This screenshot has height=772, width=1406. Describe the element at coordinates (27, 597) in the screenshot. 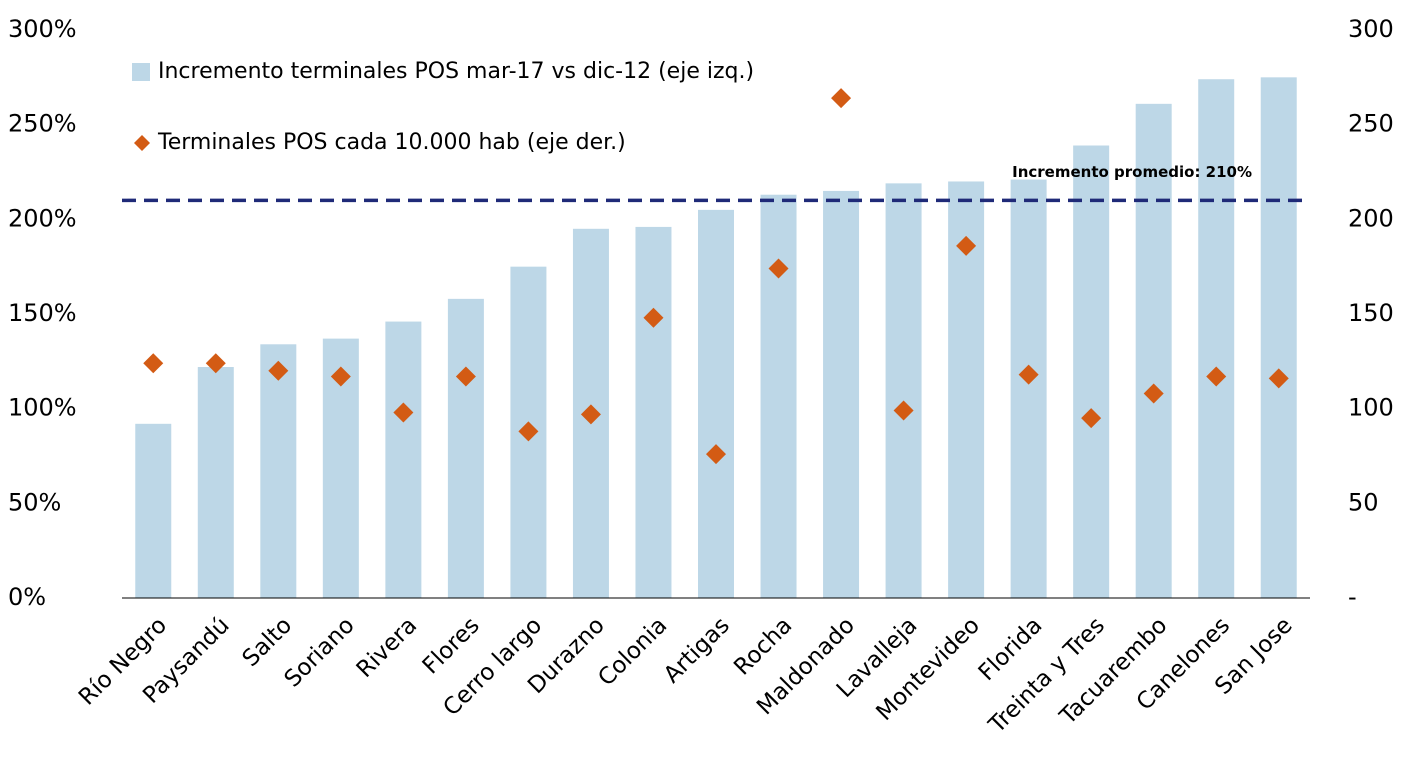

I see `y-tick-label: 0%` at that location.